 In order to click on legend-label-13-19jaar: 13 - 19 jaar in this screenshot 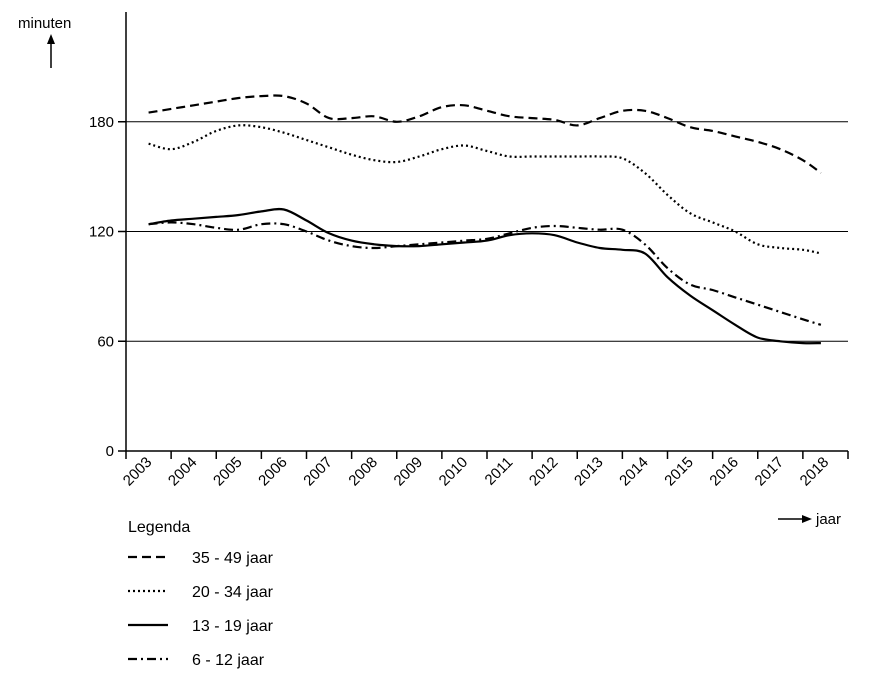, I will do `click(233, 626)`.